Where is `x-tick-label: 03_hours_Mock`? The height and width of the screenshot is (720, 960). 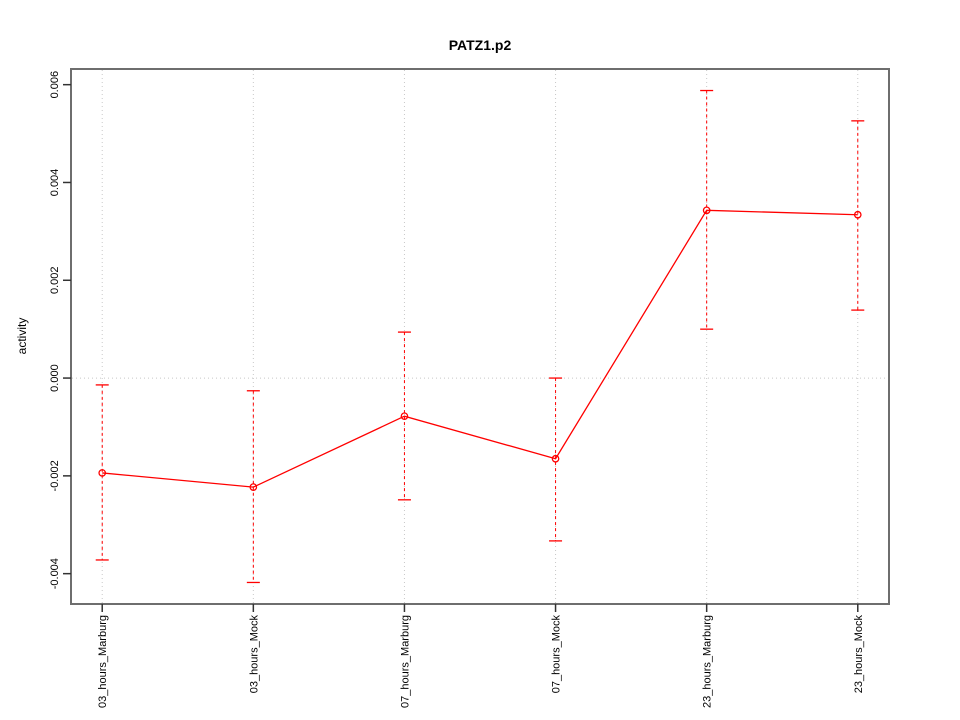 x-tick-label: 03_hours_Mock is located at coordinates (254, 654).